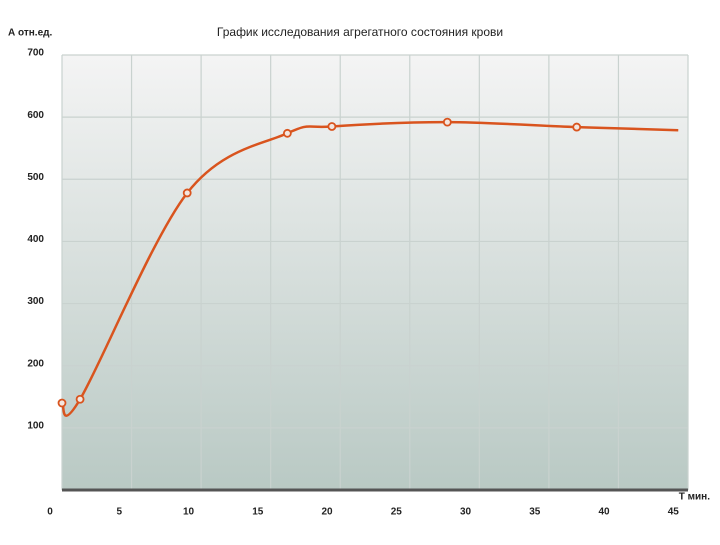 Image resolution: width=720 pixels, height=545 pixels. I want to click on x-tick-label: 5, so click(119, 512).